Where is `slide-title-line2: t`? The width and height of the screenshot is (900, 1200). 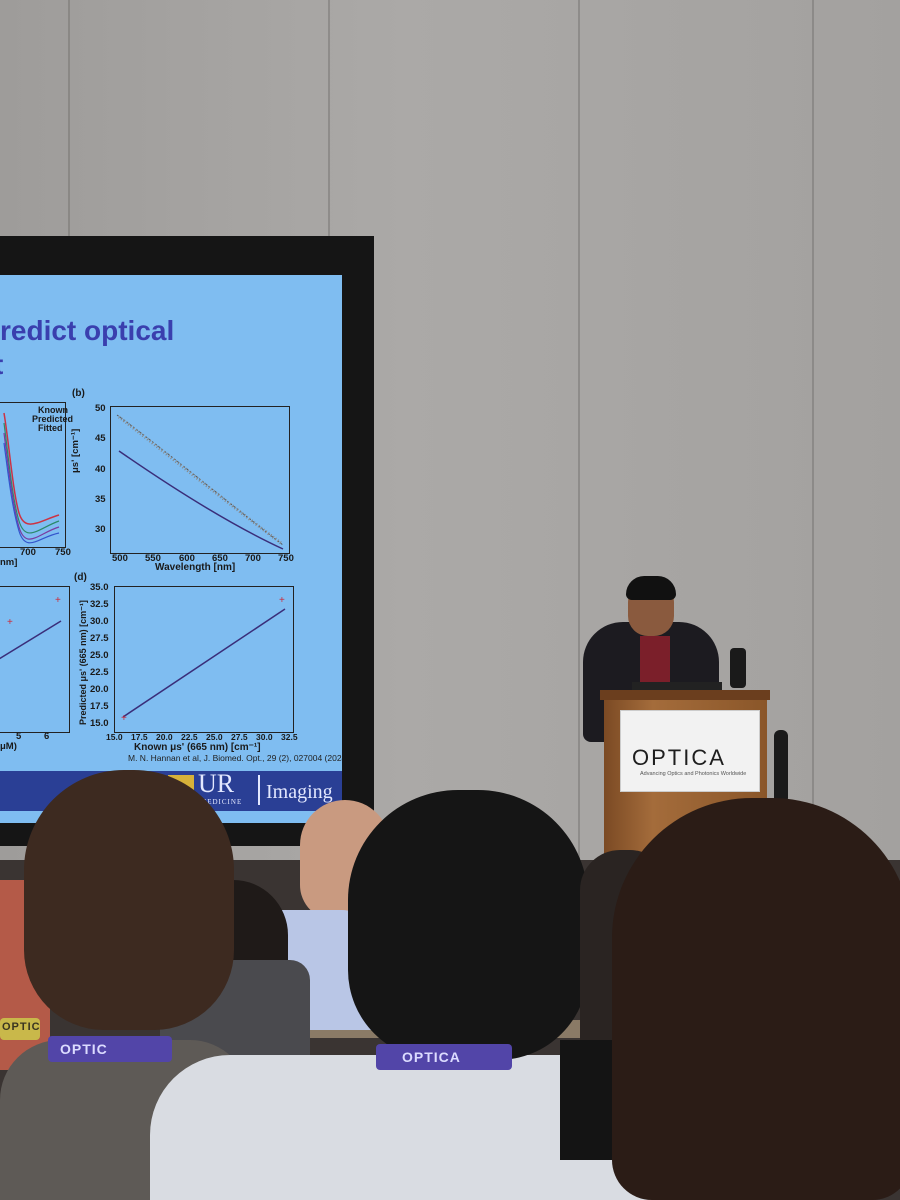
slide-title-line2: t is located at coordinates (1, 365).